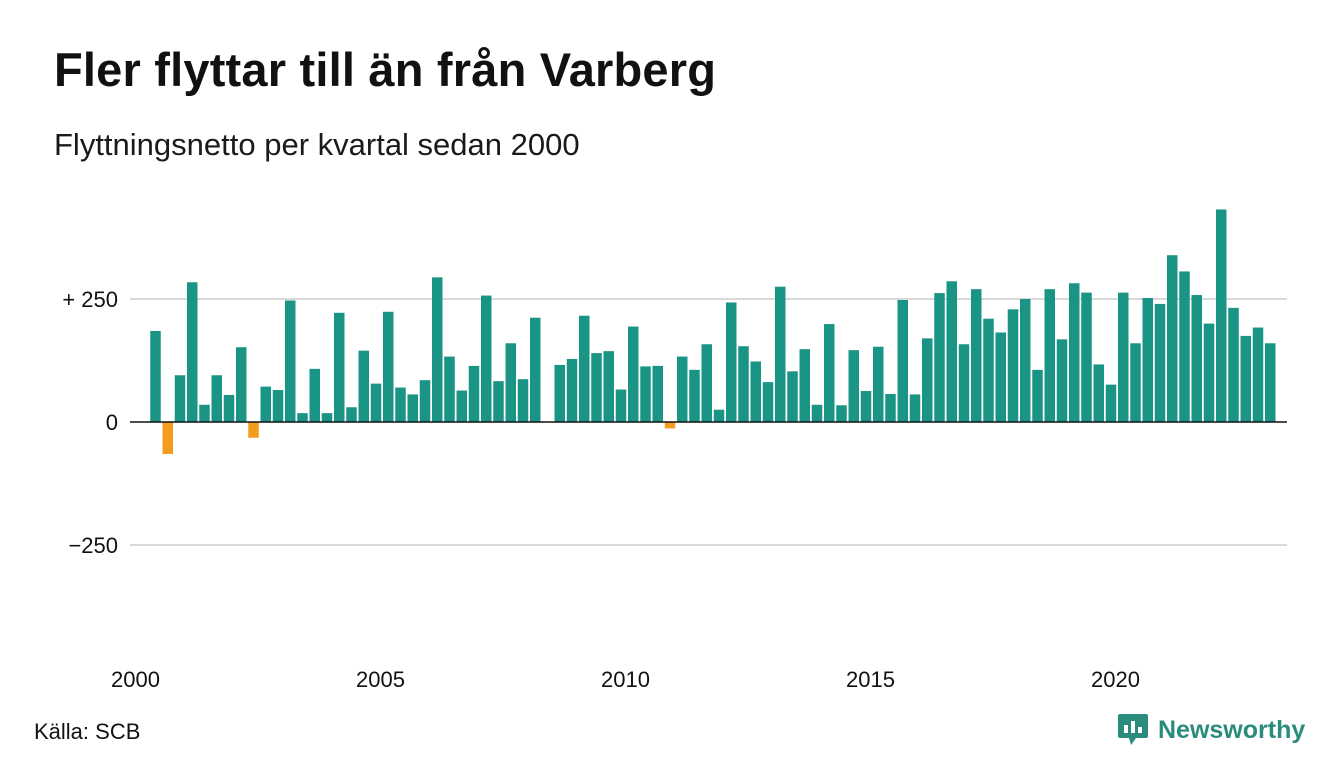 The height and width of the screenshot is (780, 1340). What do you see at coordinates (380, 679) in the screenshot?
I see `x-tick-label: 2005` at bounding box center [380, 679].